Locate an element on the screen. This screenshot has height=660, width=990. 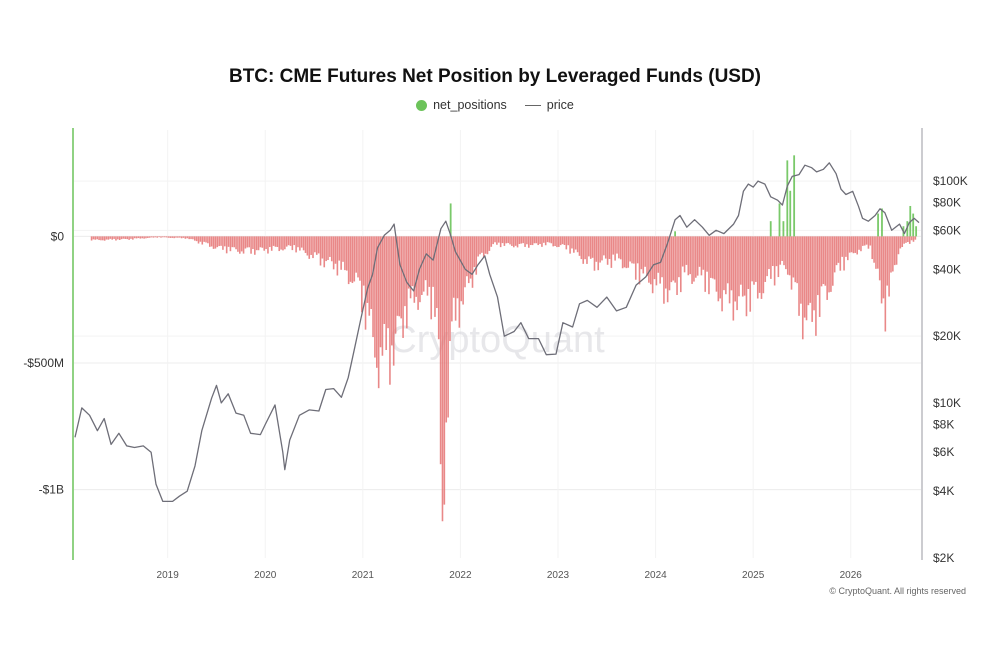
x-axis-tick-label: 2020 is located at coordinates (265, 575).